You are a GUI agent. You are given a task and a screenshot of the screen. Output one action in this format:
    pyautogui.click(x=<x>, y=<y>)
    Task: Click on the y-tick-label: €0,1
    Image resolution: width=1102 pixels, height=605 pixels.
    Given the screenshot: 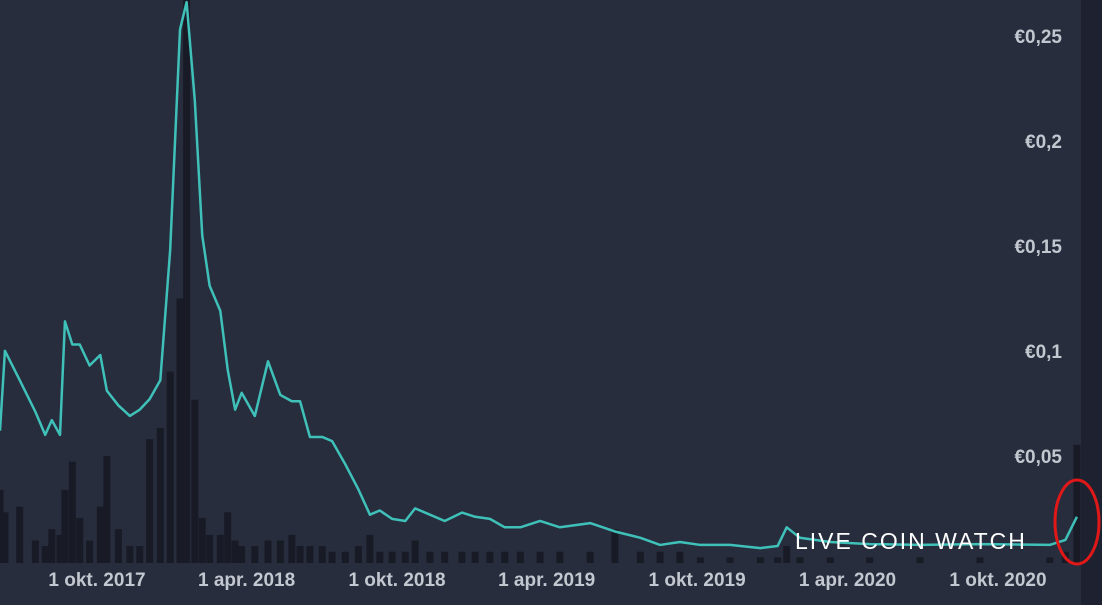 What is the action you would take?
    pyautogui.click(x=1043, y=352)
    